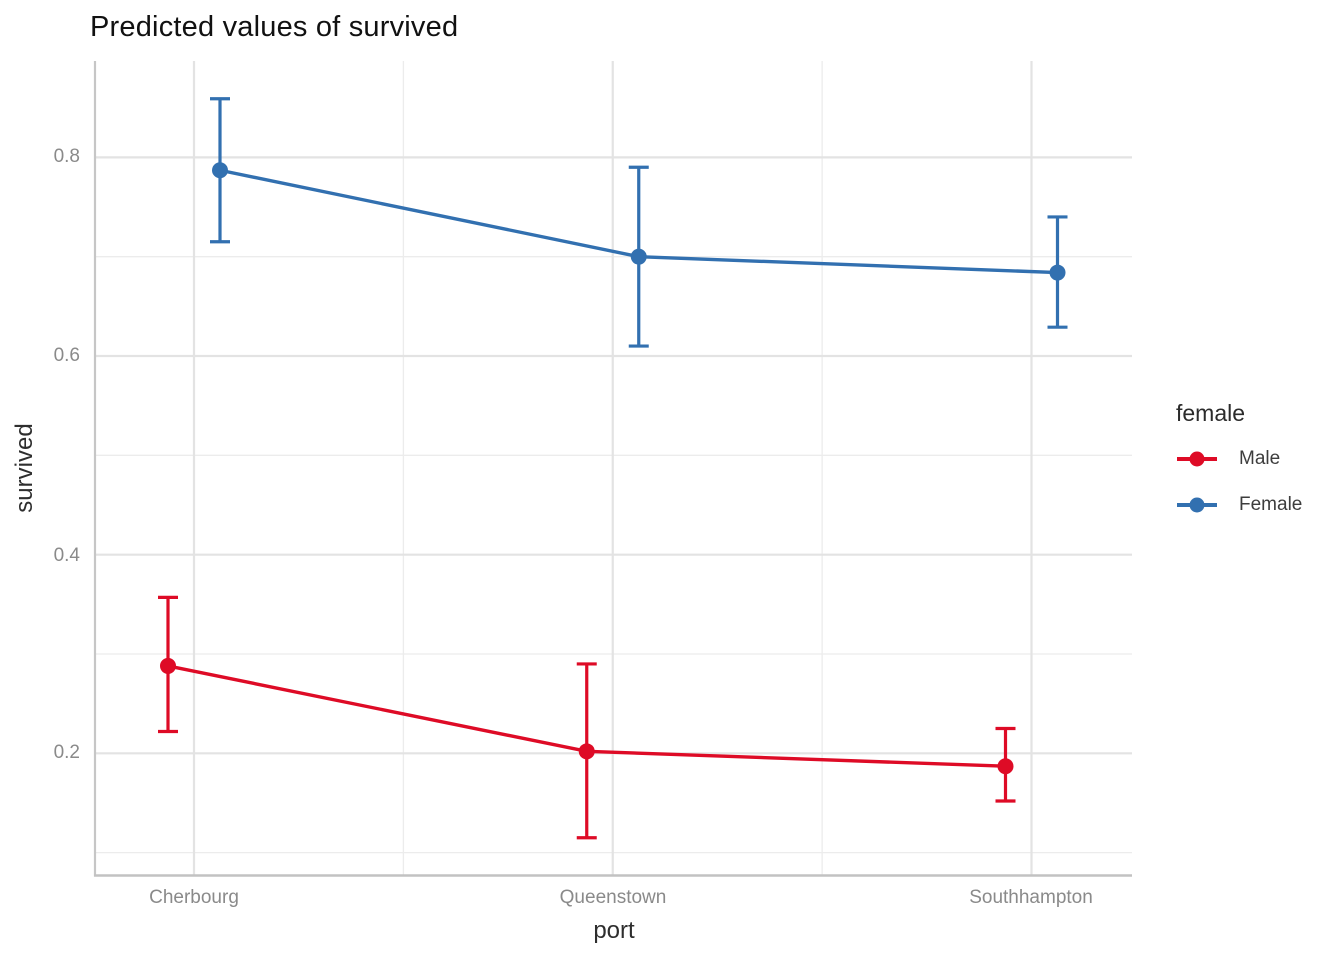 Image resolution: width=1344 pixels, height=960 pixels. I want to click on chart-title: Predicted values of survived, so click(274, 27).